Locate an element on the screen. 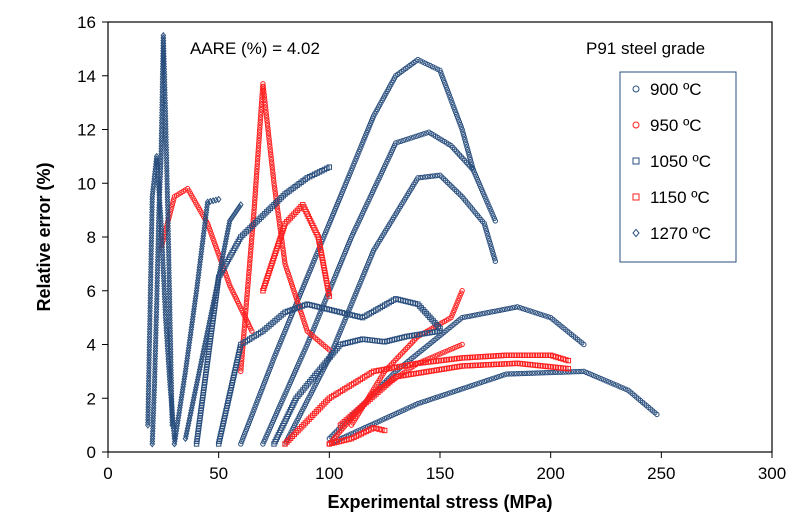 This screenshot has height=520, width=795. y-tick-label: 6 is located at coordinates (91, 291).